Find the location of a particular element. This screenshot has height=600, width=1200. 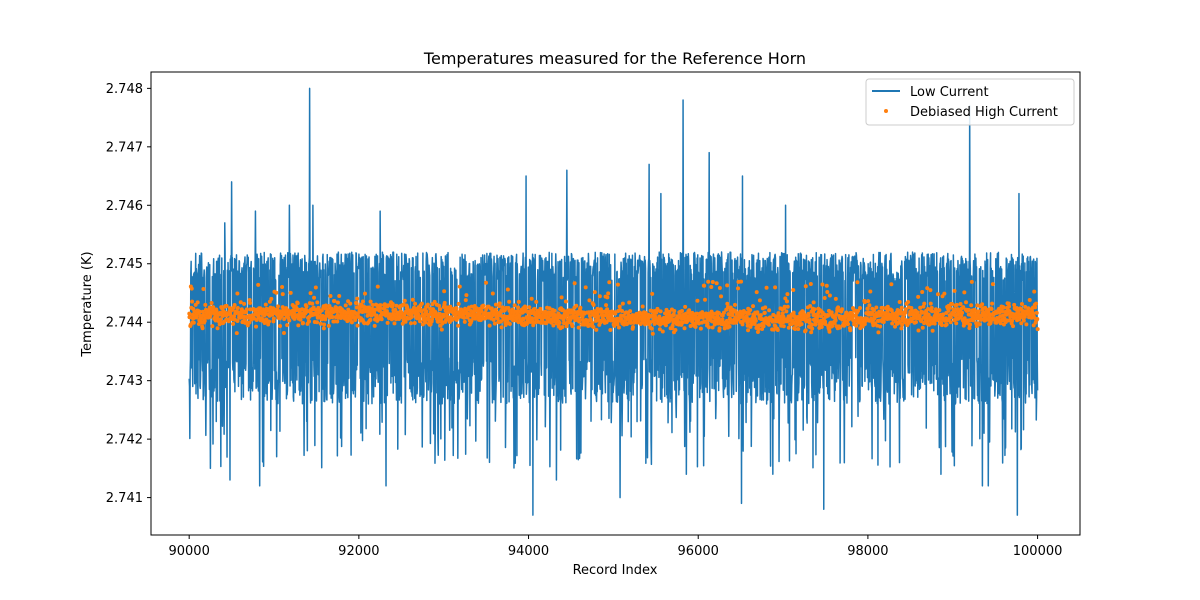

x-axis-label: Record Index is located at coordinates (615, 570).